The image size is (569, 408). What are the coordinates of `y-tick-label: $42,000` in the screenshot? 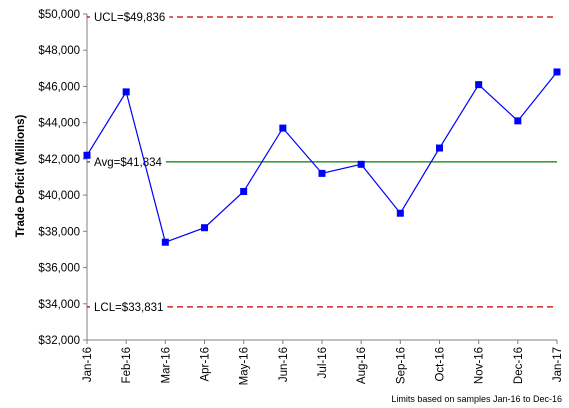 It's located at (59, 160).